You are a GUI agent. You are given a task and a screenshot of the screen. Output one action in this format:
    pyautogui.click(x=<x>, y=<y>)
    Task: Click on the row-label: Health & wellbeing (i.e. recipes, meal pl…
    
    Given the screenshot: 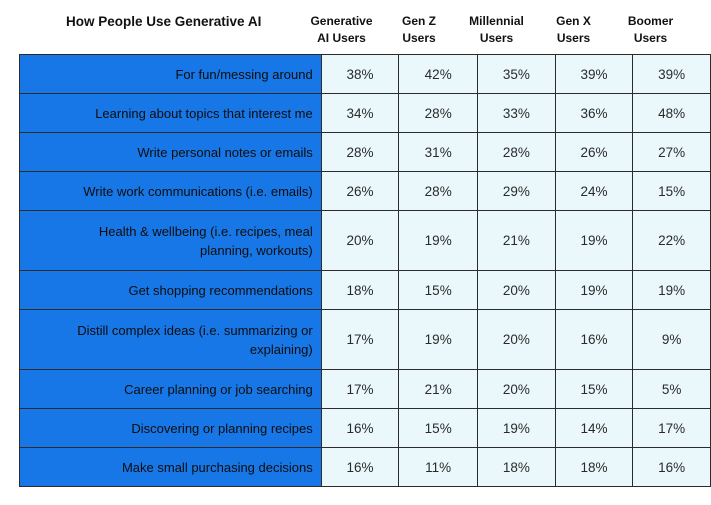 What is the action you would take?
    pyautogui.click(x=170, y=240)
    